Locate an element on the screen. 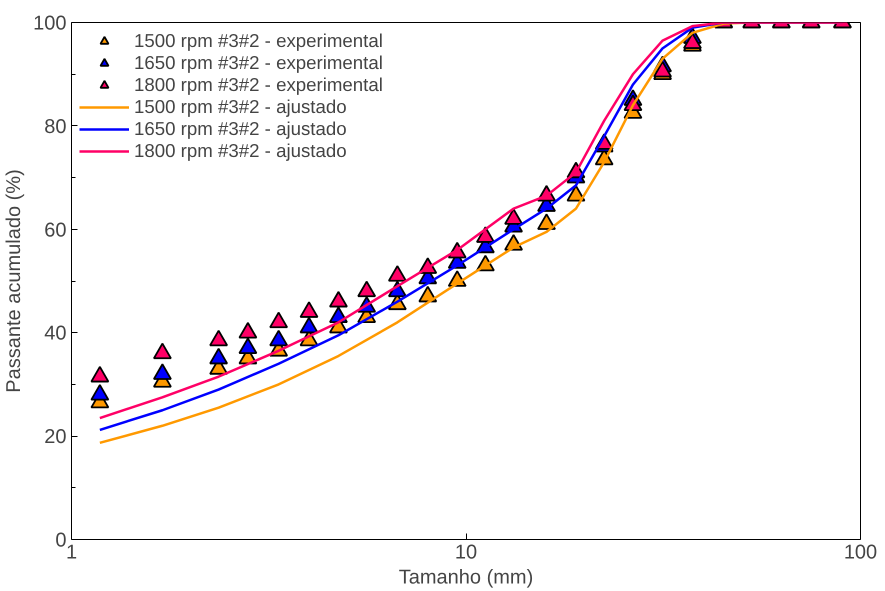 The image size is (885, 591). y-axis-title: Passante acumulado (%) is located at coordinates (14, 281).